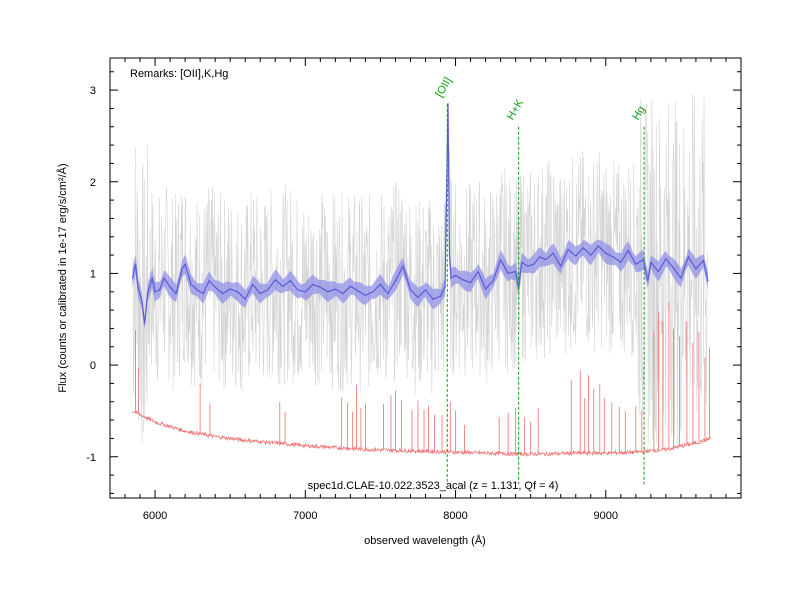  What do you see at coordinates (425, 540) in the screenshot?
I see `x-axis-title: observed wavelength (Å)` at bounding box center [425, 540].